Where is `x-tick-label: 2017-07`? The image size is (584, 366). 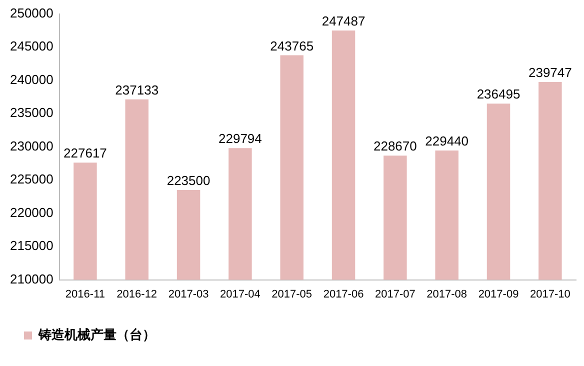 x-tick-label: 2017-07 is located at coordinates (395, 294).